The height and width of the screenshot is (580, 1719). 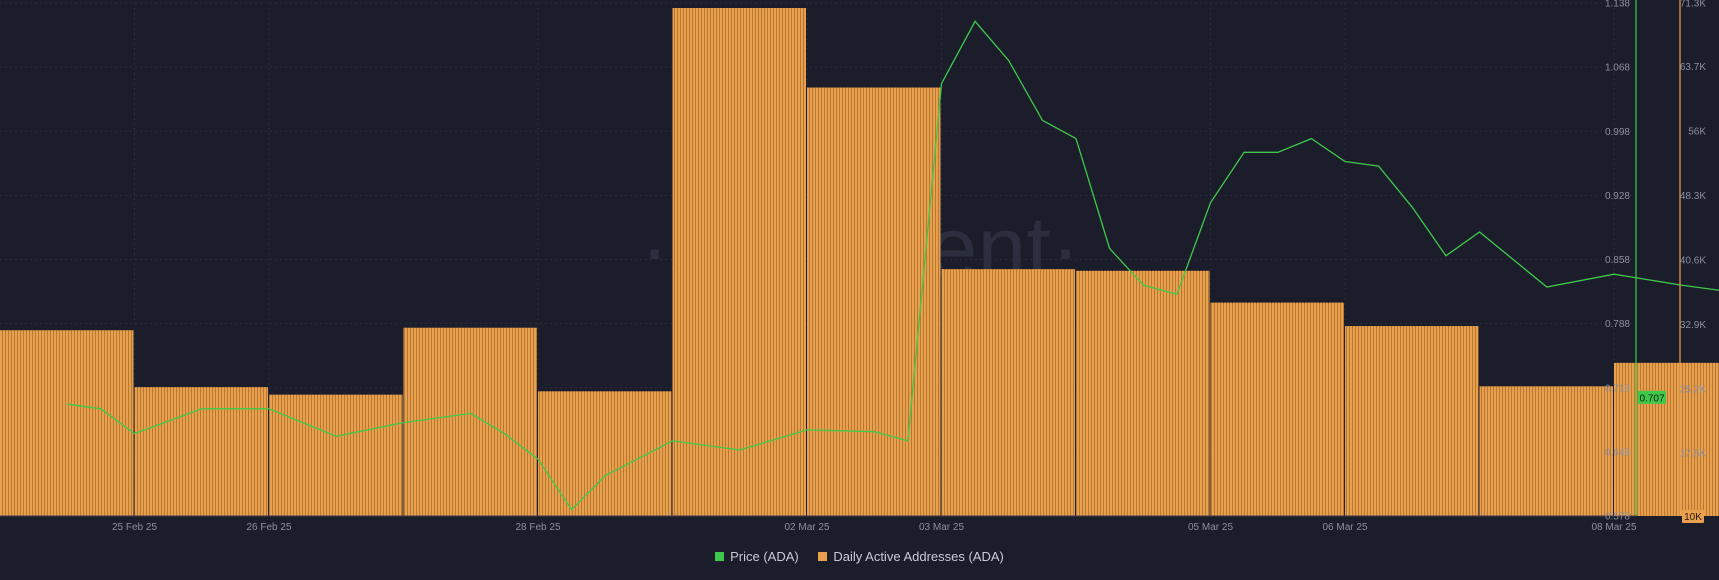 I want to click on price-tick-label: 0.928, so click(x=1617, y=196).